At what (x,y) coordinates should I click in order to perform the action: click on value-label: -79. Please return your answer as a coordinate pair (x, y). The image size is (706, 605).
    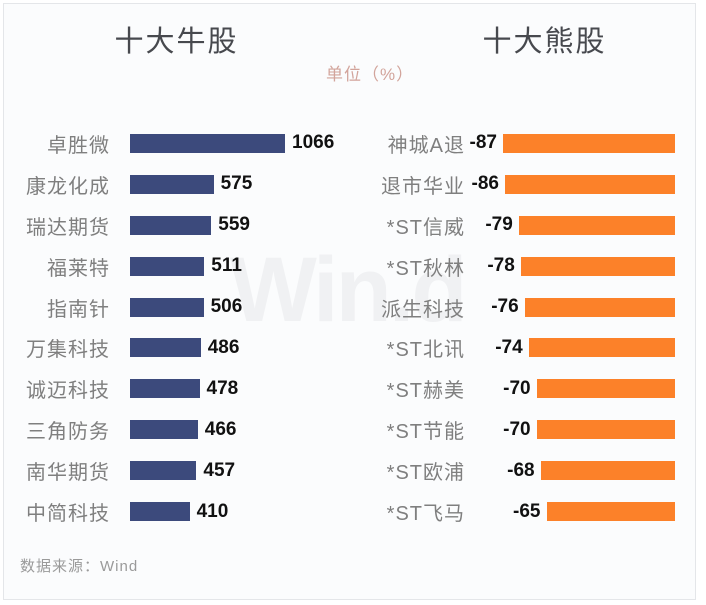
    Looking at the image, I should click on (499, 225).